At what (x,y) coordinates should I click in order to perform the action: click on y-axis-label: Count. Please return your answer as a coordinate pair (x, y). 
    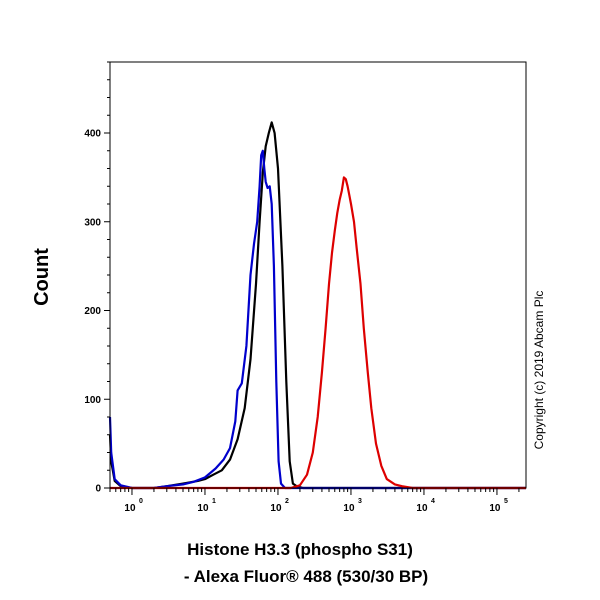
    Looking at the image, I should click on (42, 277).